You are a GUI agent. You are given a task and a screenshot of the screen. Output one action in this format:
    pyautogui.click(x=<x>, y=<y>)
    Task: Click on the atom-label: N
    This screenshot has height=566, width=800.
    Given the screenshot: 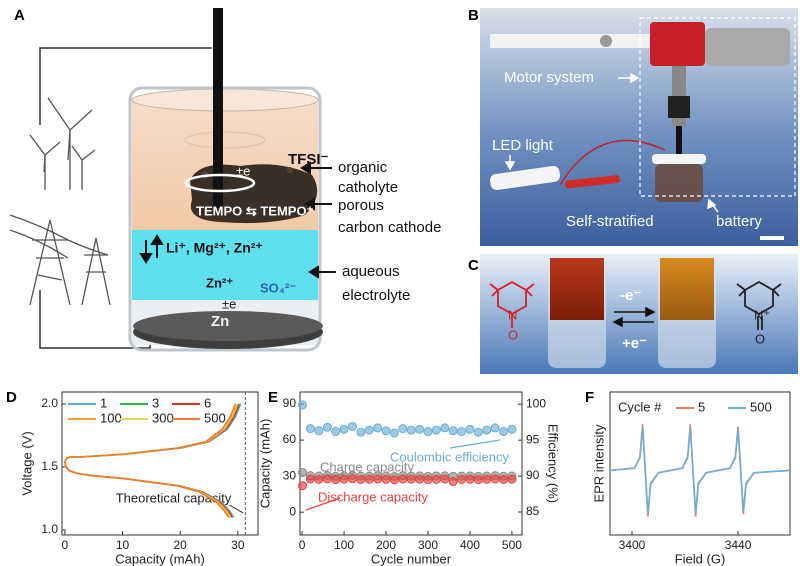 What is the action you would take?
    pyautogui.click(x=512, y=314)
    